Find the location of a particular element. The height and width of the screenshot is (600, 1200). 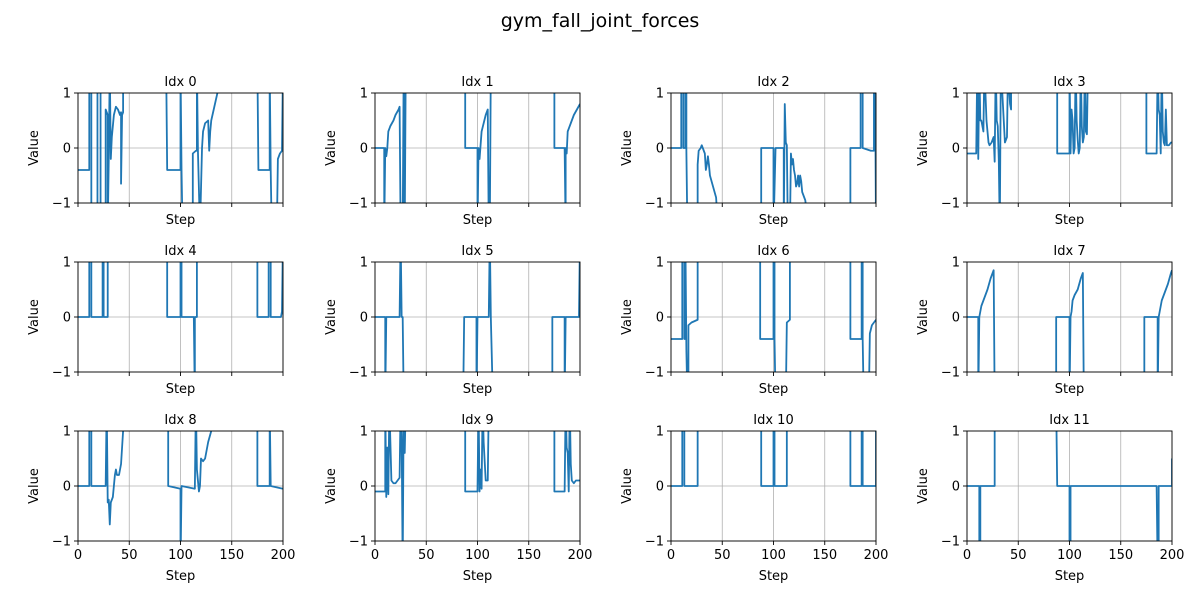

subplot-title-7: Idx 7 is located at coordinates (1069, 251).